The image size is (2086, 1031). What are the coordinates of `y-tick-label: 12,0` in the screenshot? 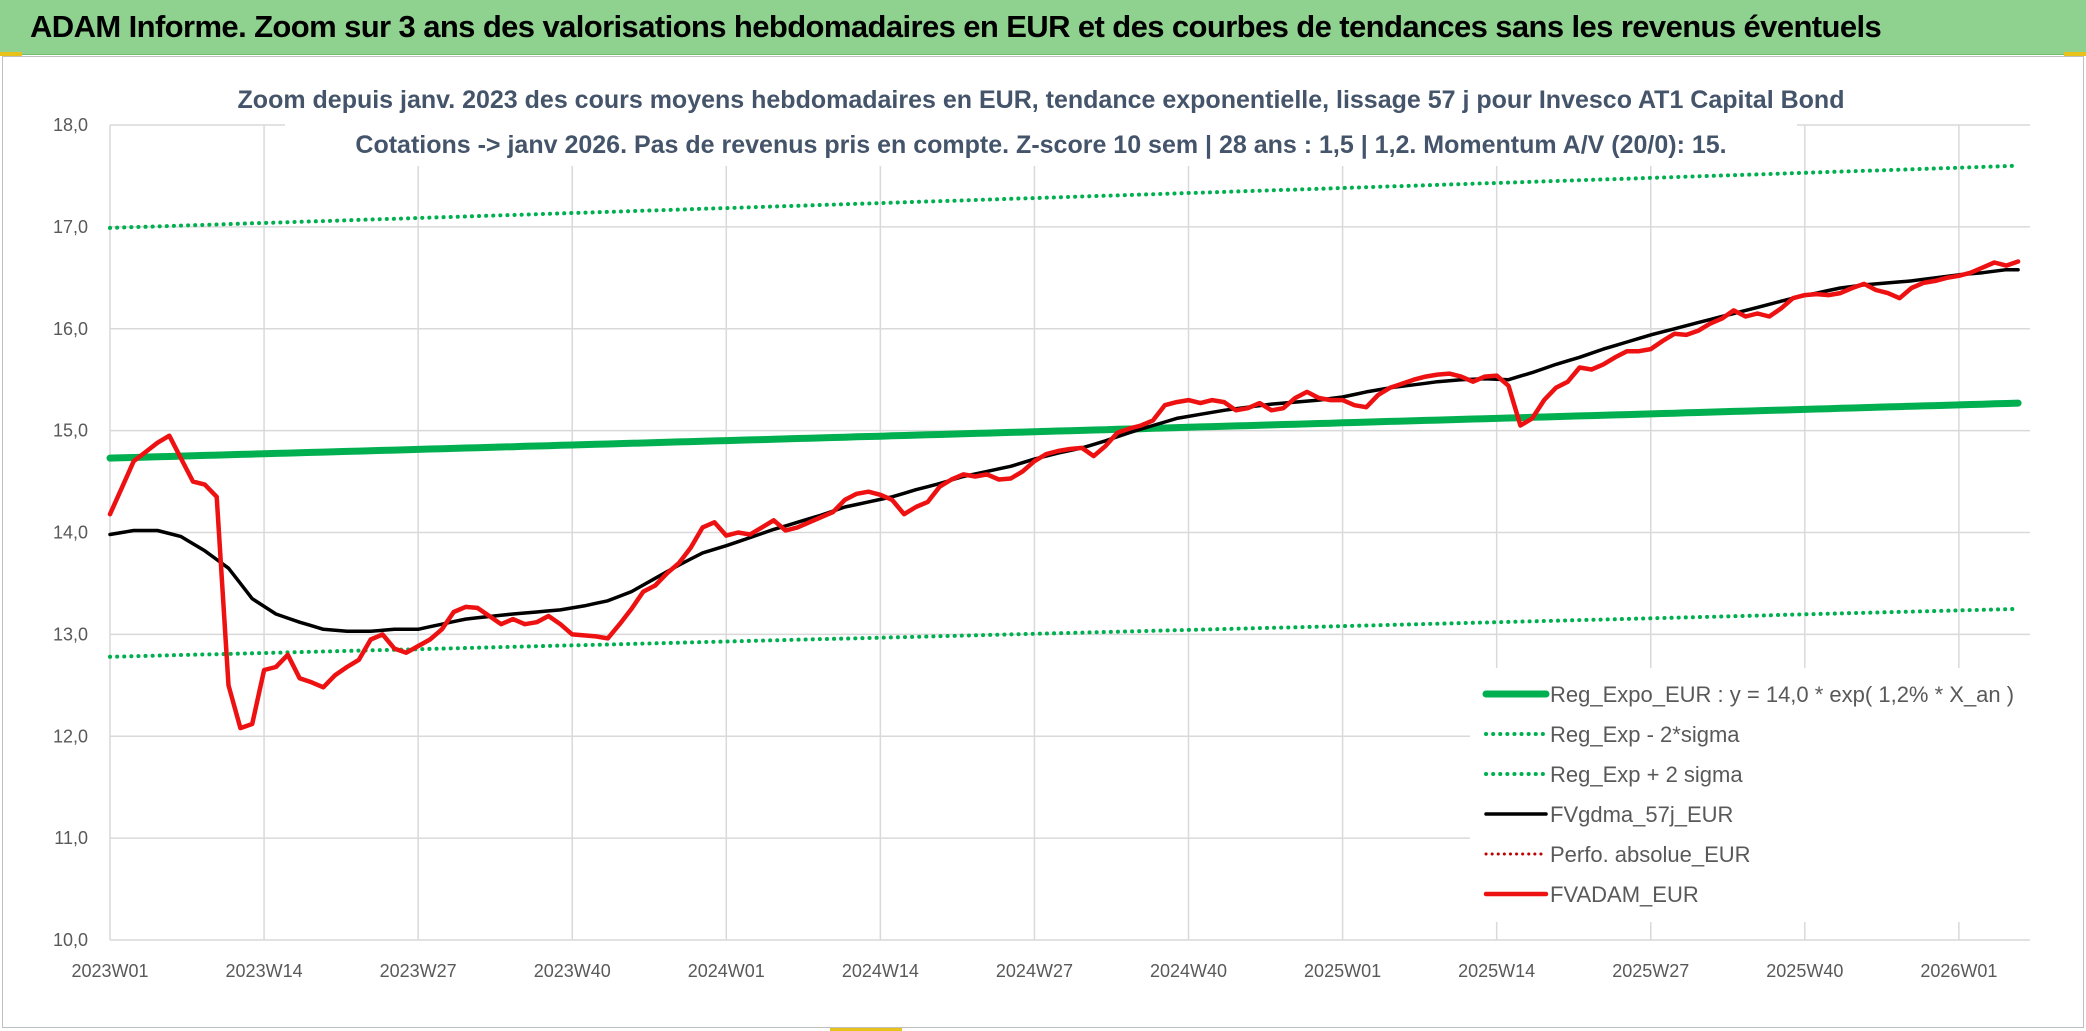 It's located at (70, 736).